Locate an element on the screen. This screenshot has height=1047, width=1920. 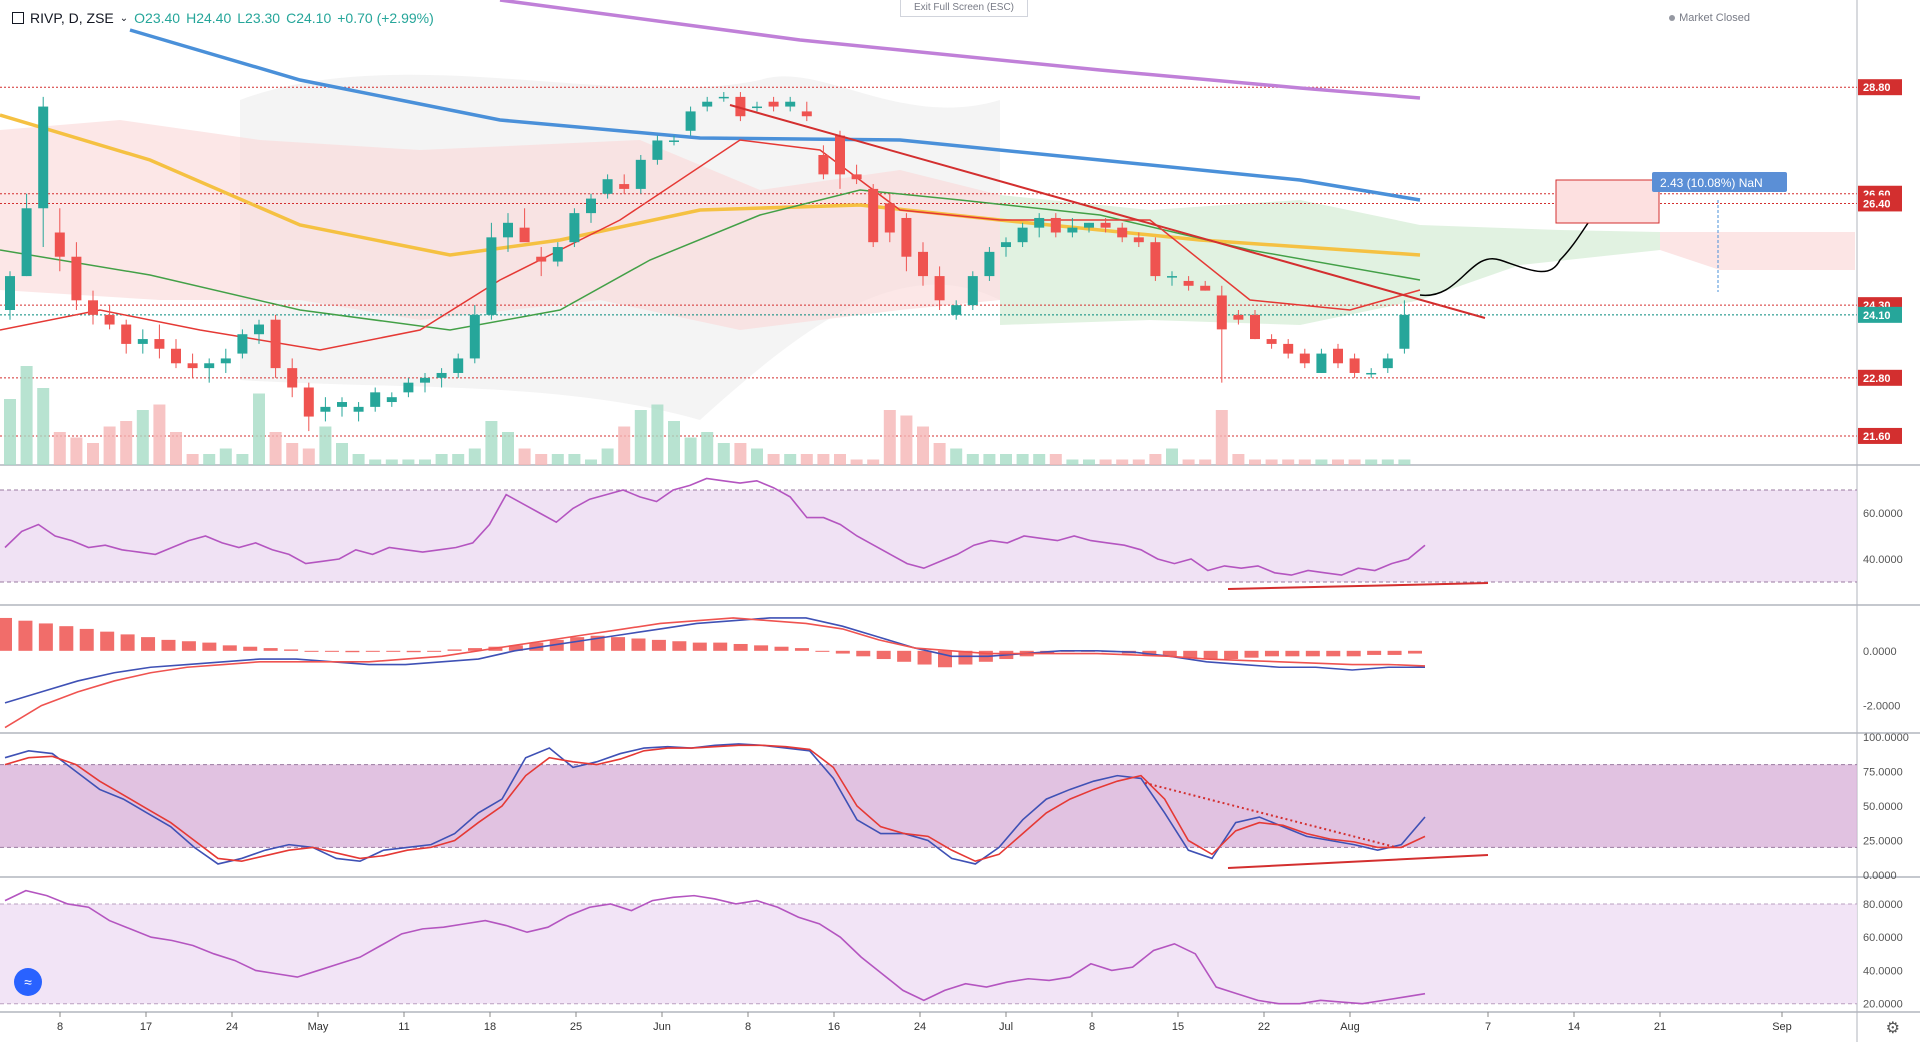
macd-line is located at coordinates (714, 660).